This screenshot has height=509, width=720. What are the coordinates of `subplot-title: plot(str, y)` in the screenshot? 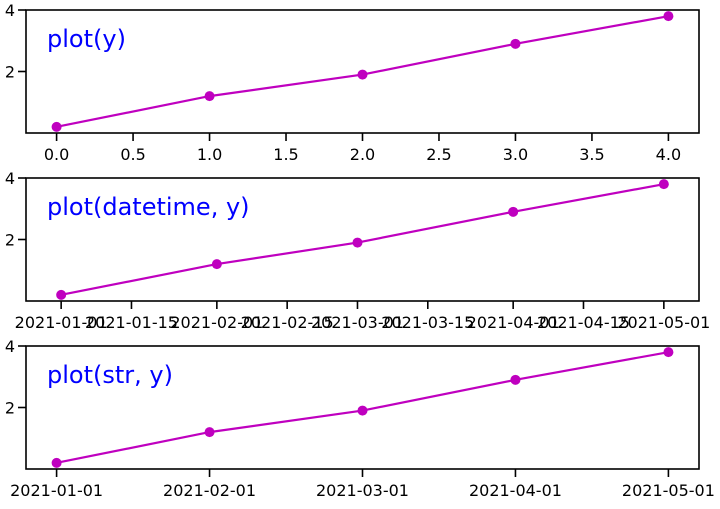 It's located at (110, 375).